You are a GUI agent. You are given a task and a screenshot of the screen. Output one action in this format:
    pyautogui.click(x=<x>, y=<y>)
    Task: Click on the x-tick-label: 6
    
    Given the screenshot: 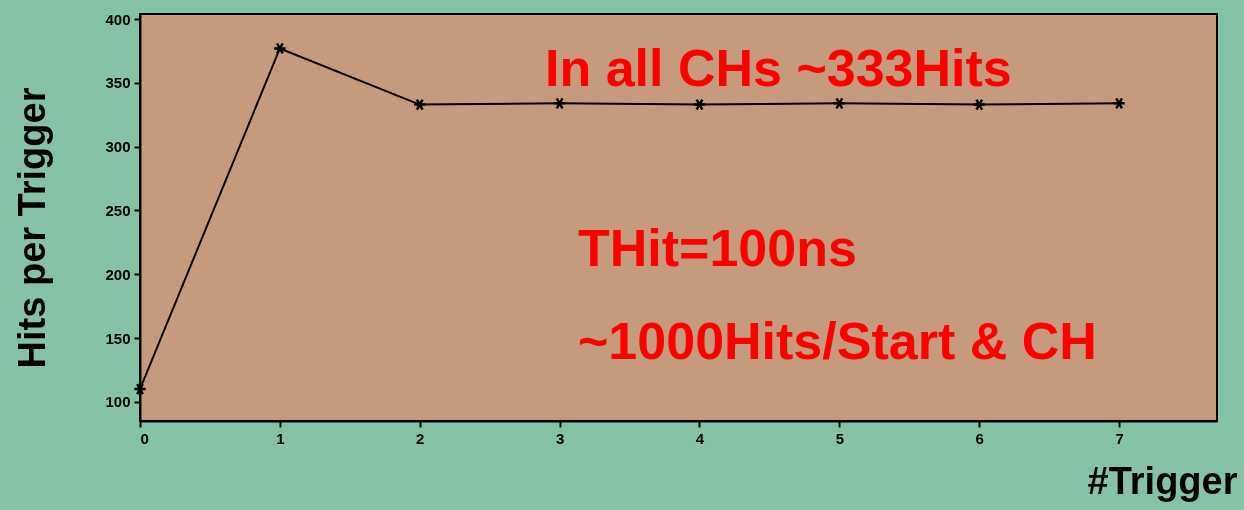 What is the action you would take?
    pyautogui.click(x=979, y=438)
    